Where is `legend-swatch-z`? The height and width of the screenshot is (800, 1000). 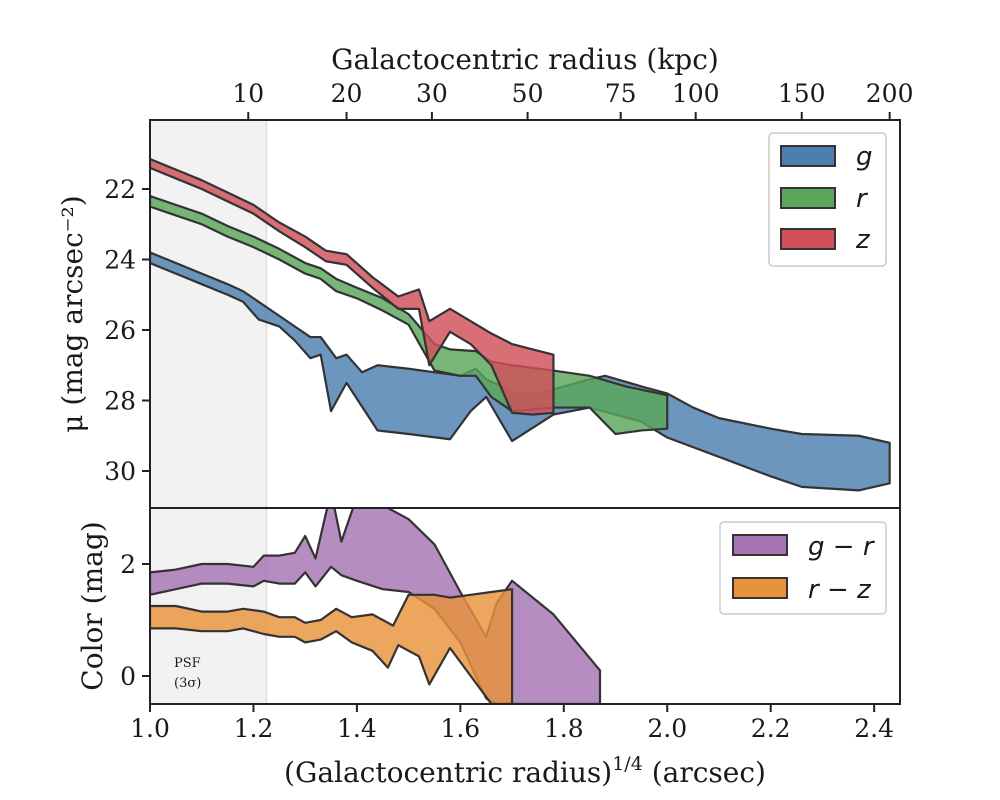
legend-swatch-z is located at coordinates (808, 239).